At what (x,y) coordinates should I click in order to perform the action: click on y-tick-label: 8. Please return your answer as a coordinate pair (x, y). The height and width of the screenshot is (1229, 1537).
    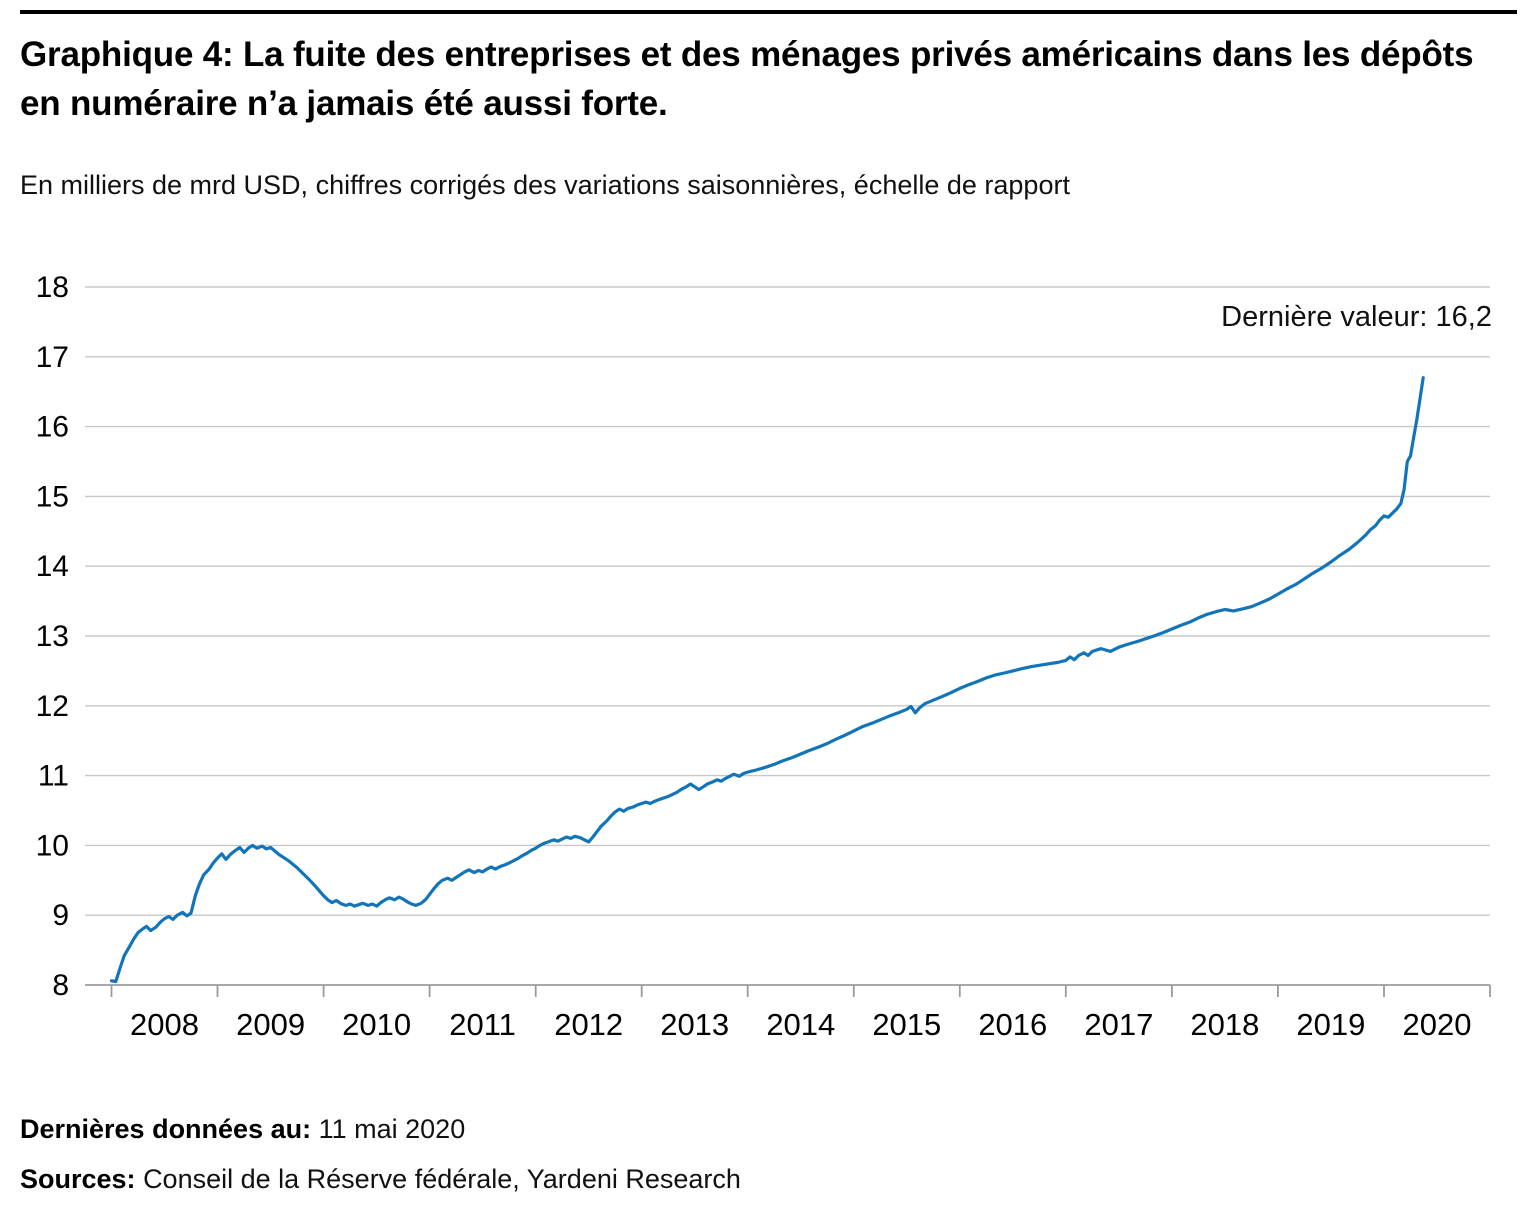
    Looking at the image, I should click on (60, 985).